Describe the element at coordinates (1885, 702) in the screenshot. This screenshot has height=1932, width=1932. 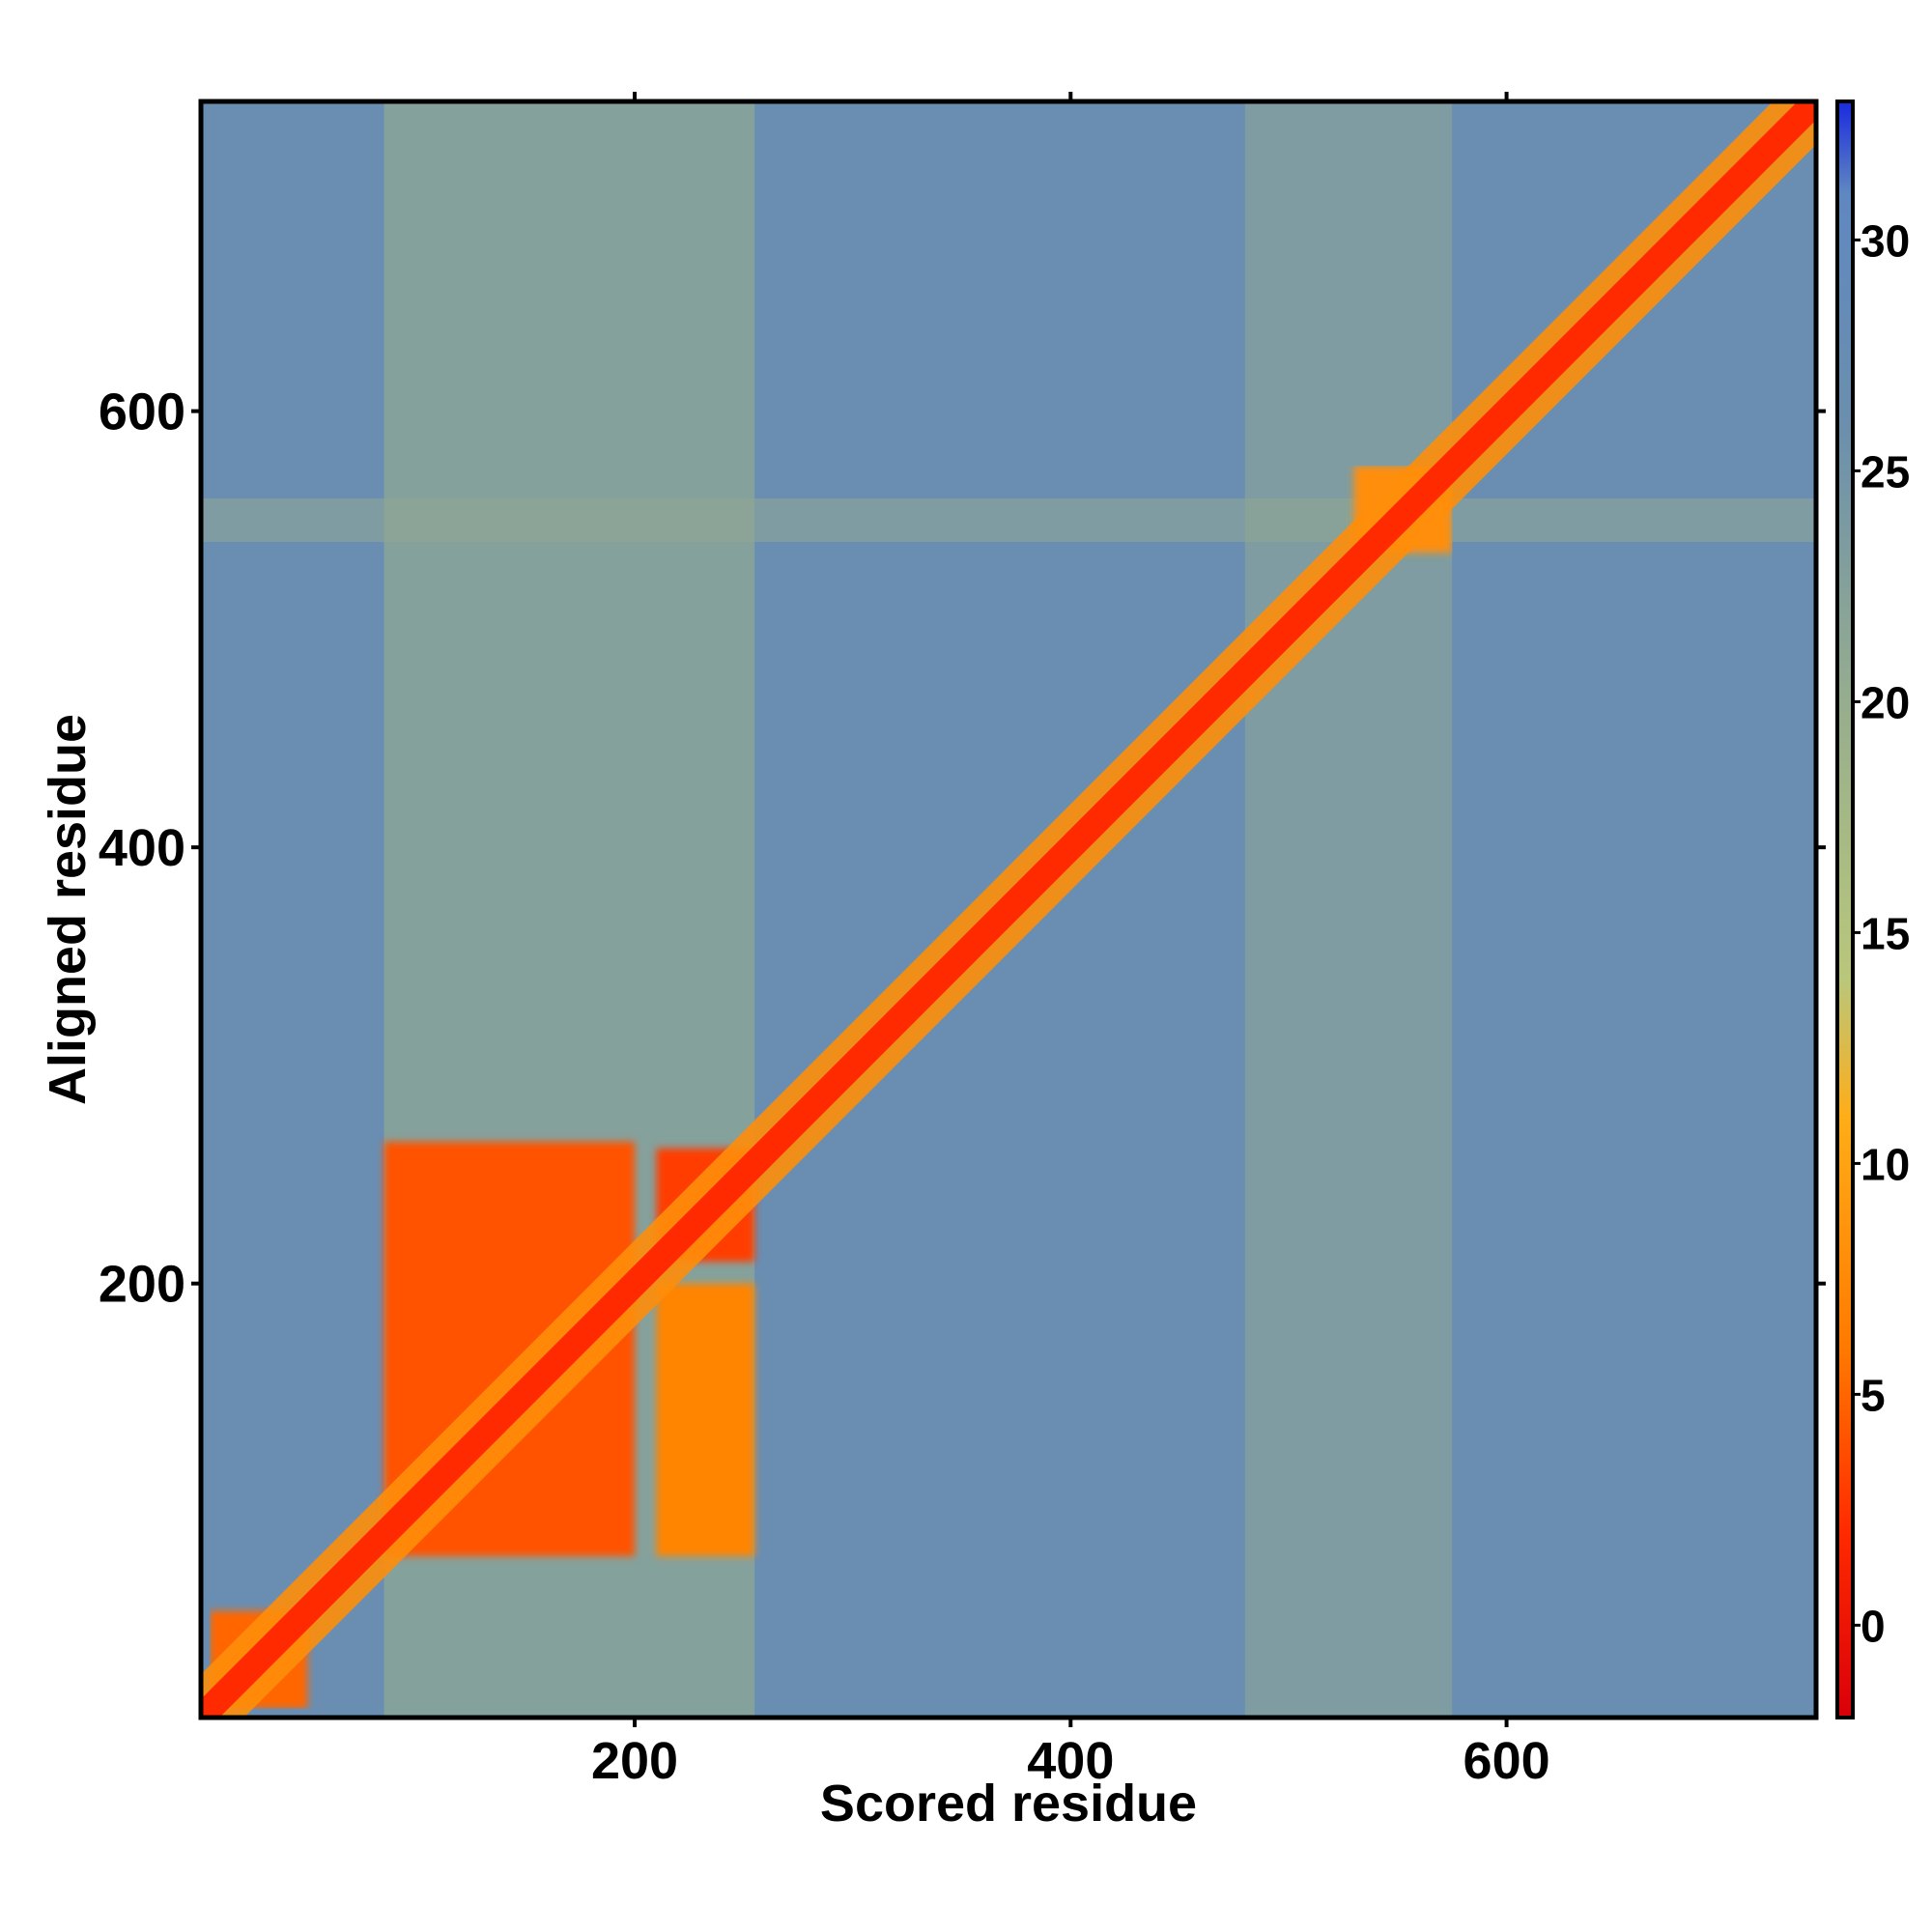
I see `colorbar-tick-label: 20` at that location.